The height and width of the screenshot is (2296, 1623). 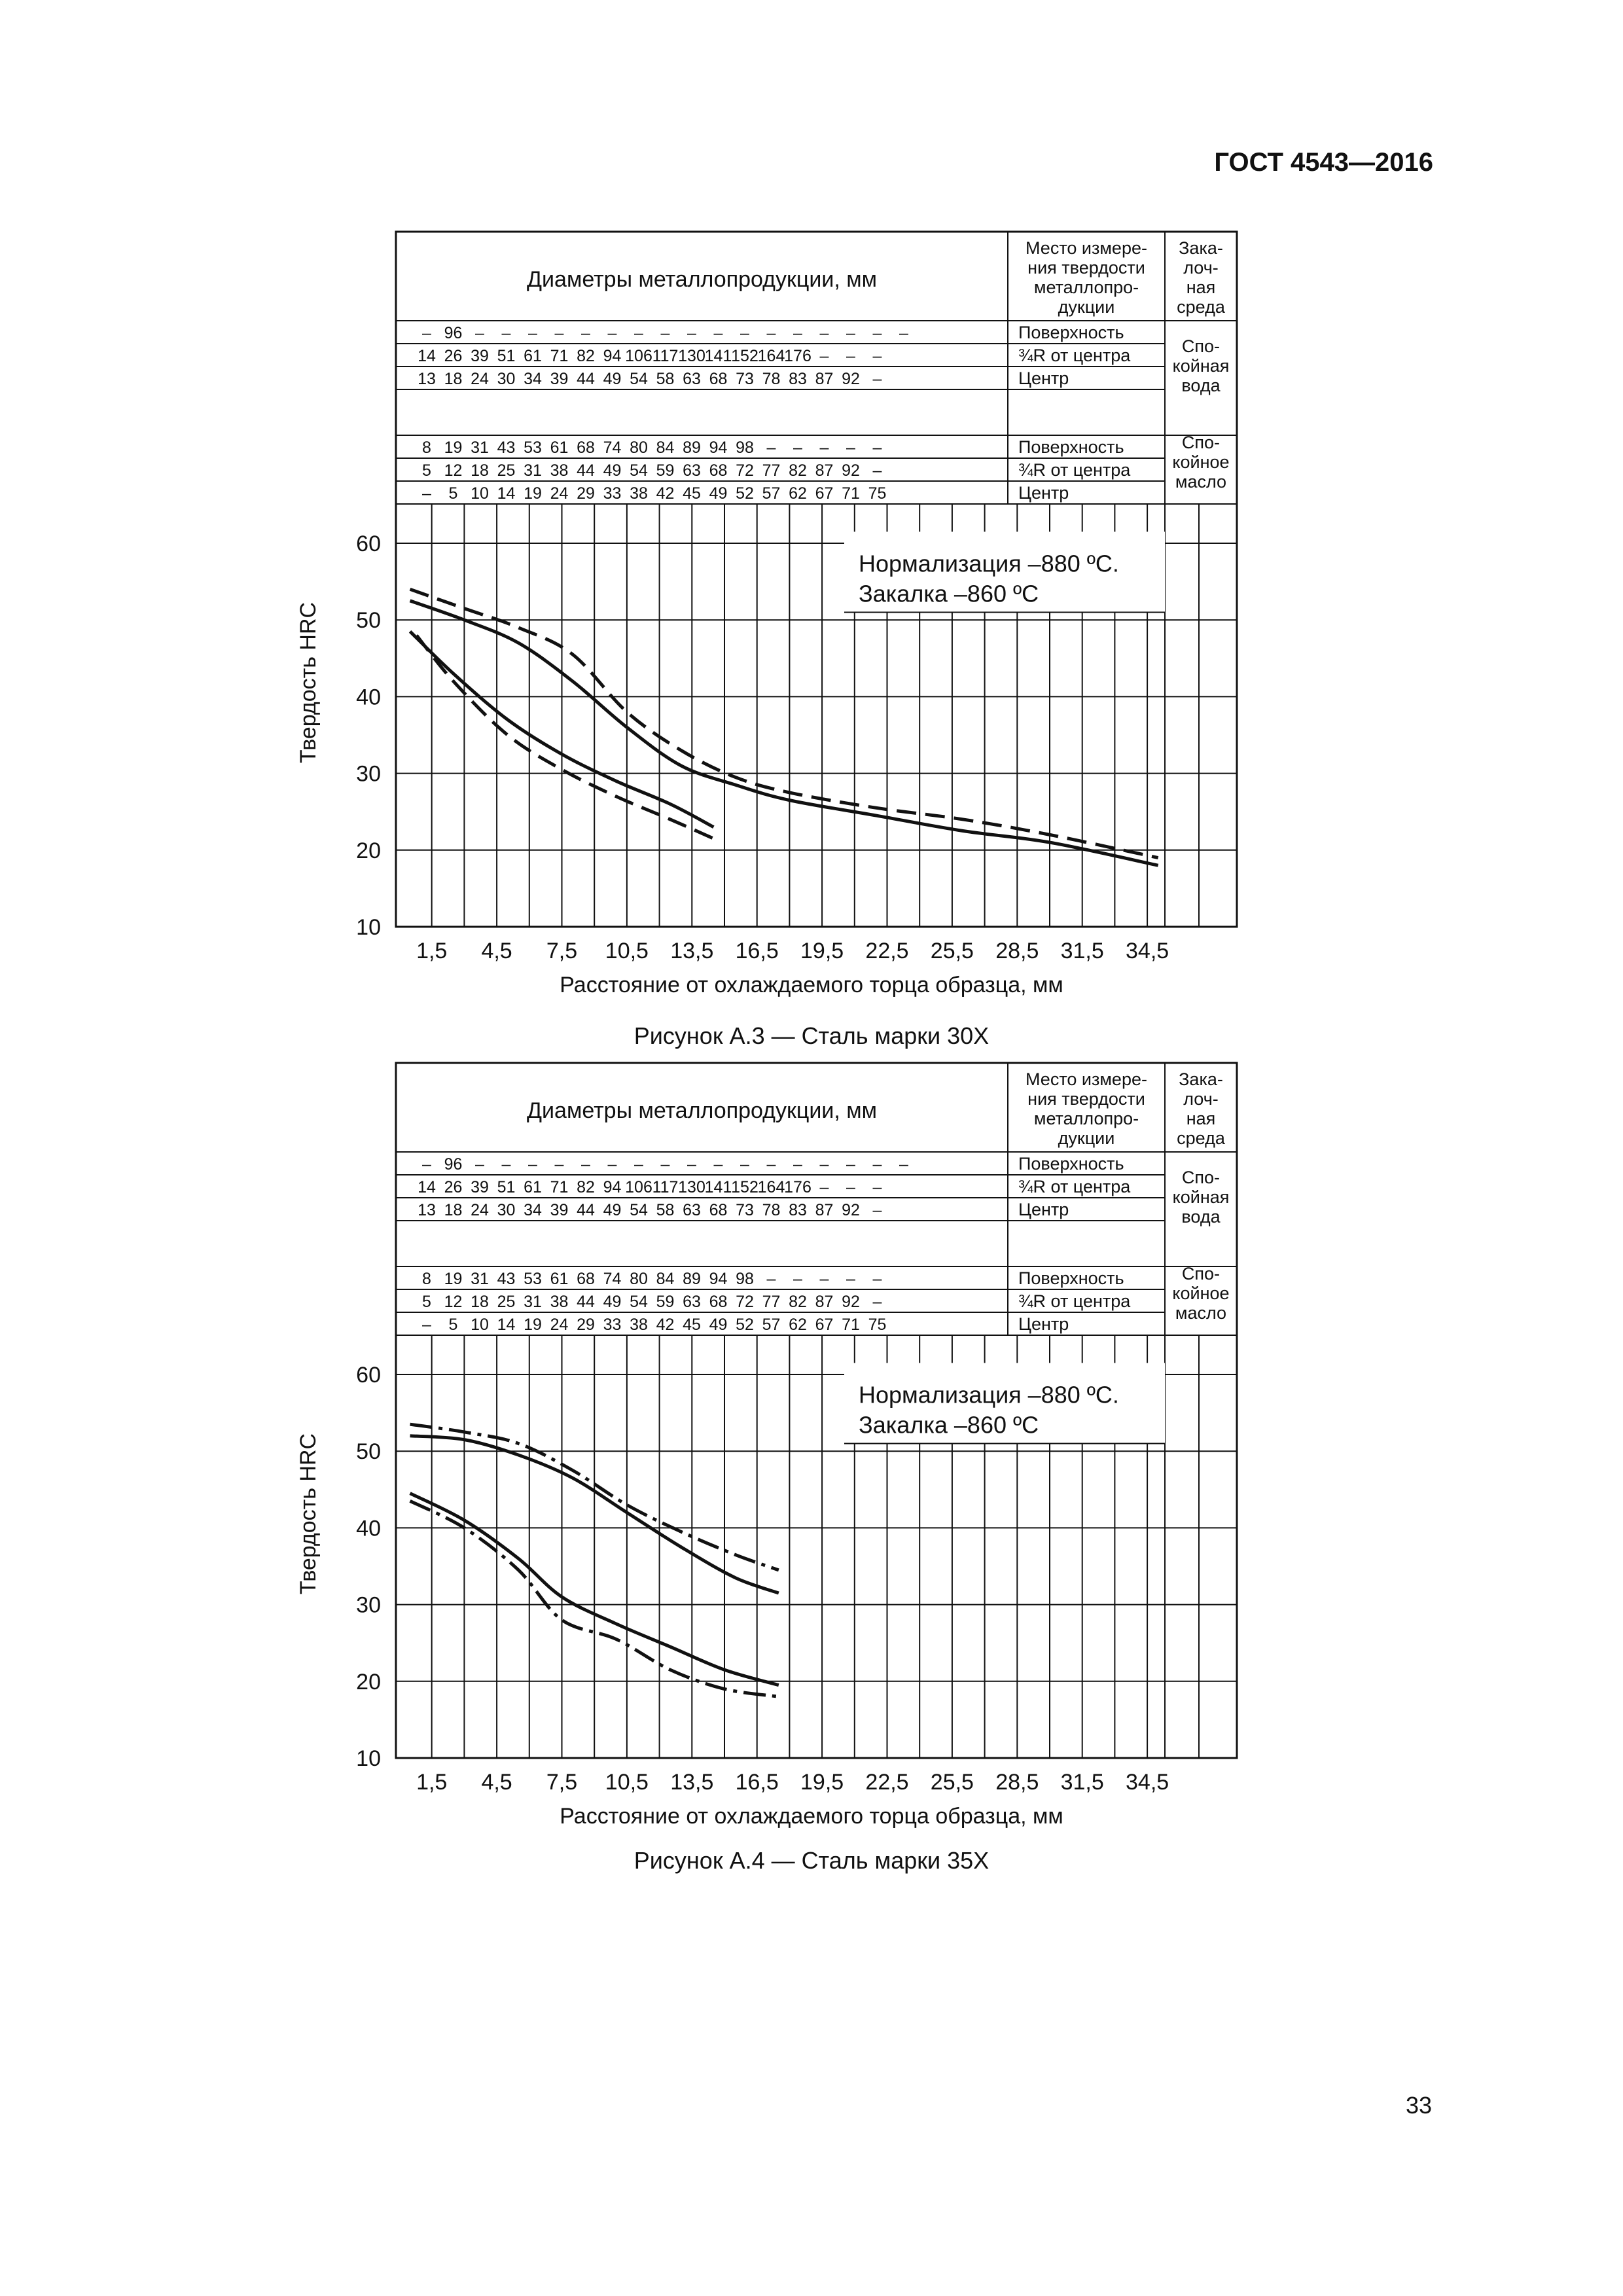 What do you see at coordinates (453, 356) in the screenshot?
I see `diameter-value: 26` at bounding box center [453, 356].